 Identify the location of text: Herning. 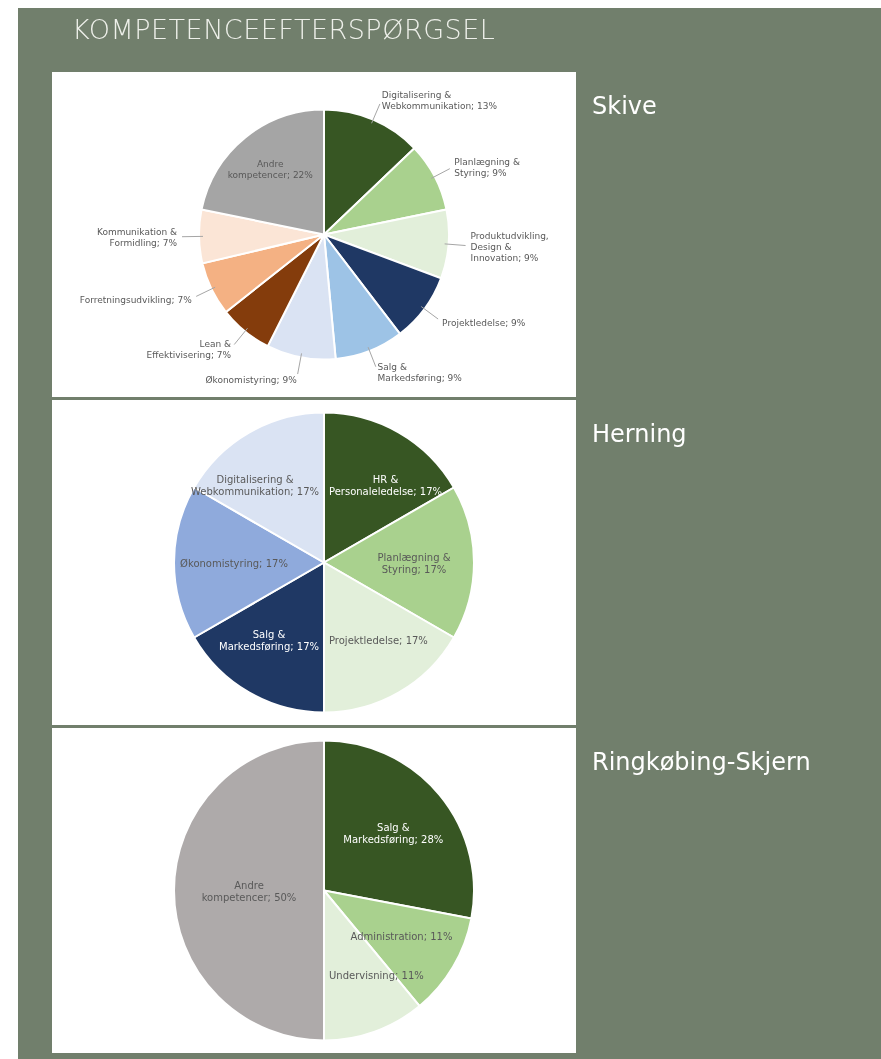
(639, 434).